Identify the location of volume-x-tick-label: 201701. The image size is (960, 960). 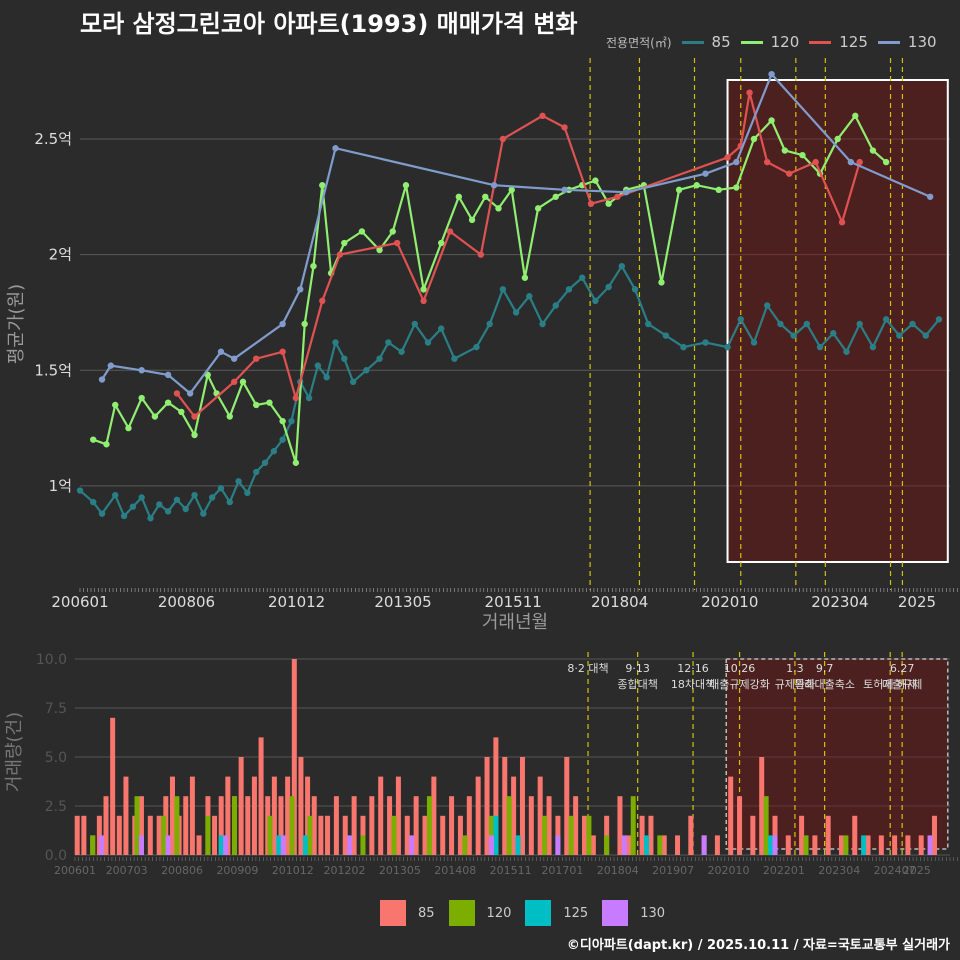
(562, 870).